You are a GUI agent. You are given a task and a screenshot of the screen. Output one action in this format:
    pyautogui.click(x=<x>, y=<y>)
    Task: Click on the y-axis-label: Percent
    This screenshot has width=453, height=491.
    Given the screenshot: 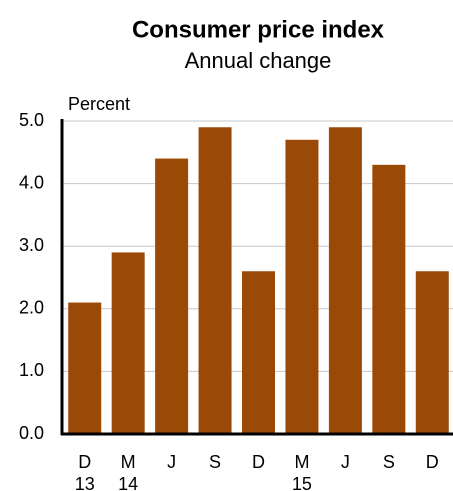 What is the action you would take?
    pyautogui.click(x=99, y=104)
    